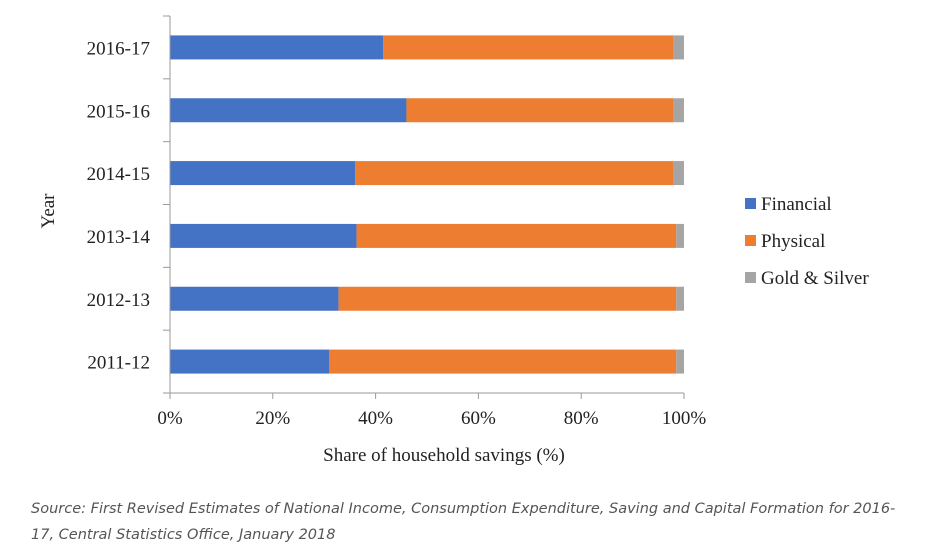 Image resolution: width=928 pixels, height=556 pixels. Describe the element at coordinates (750, 240) in the screenshot. I see `legend-swatch-physical` at that location.